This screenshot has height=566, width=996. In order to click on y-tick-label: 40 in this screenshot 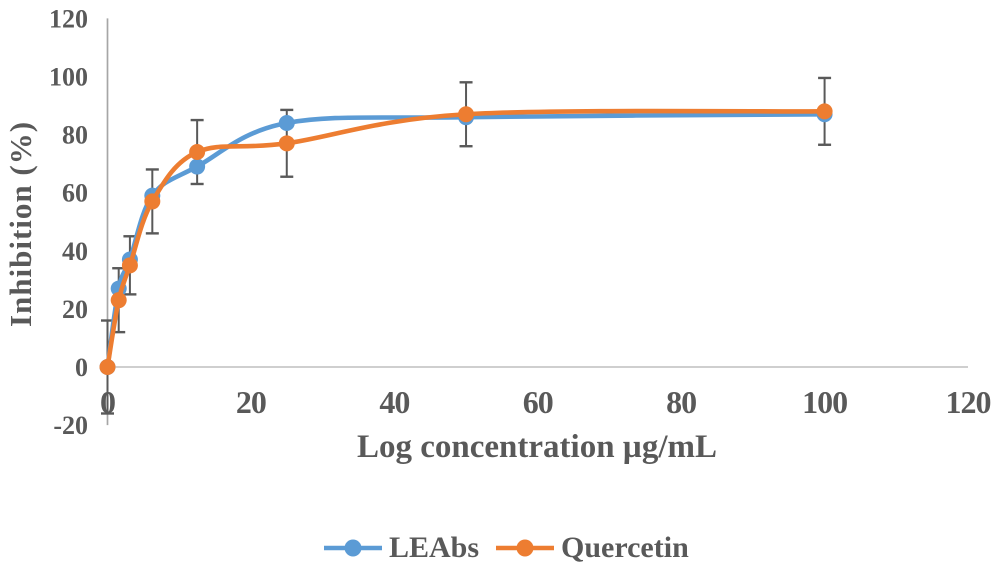, I will do `click(75, 251)`.